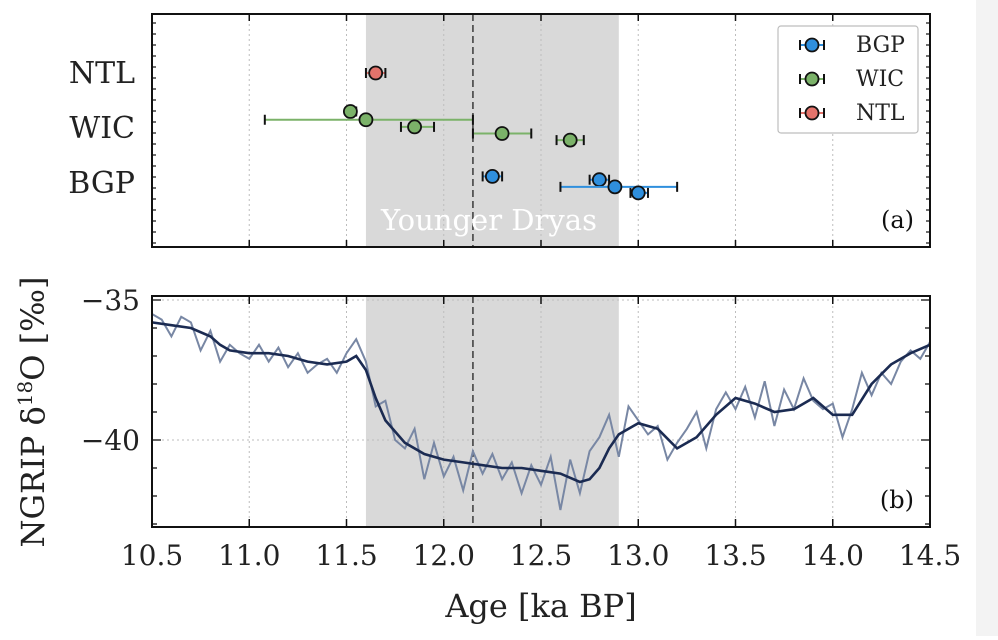 The width and height of the screenshot is (998, 640). What do you see at coordinates (471, 133) in the screenshot?
I see `panel-a-series` at bounding box center [471, 133].